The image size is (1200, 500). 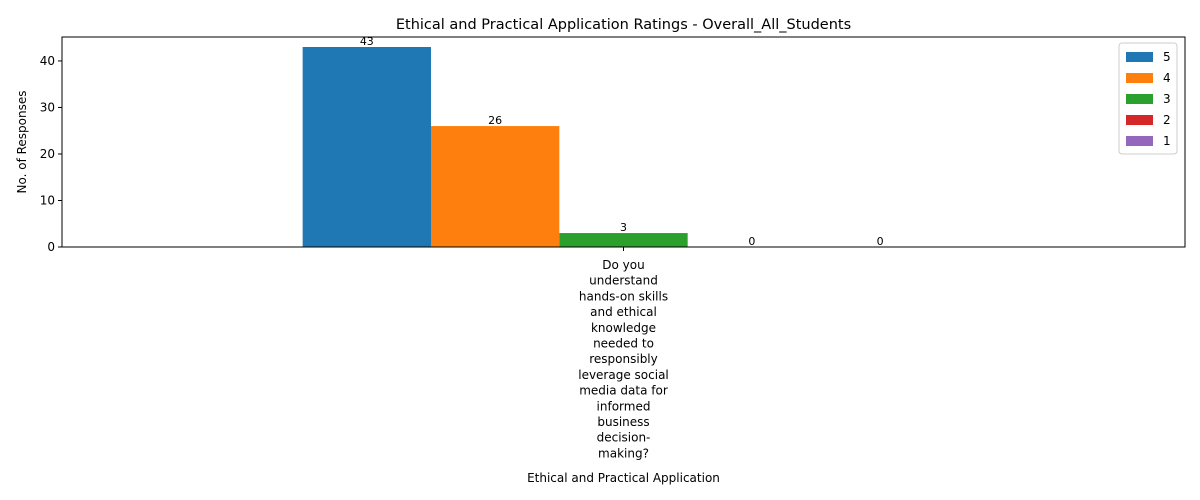 What do you see at coordinates (495, 120) in the screenshot?
I see `bar-value-label: 26` at bounding box center [495, 120].